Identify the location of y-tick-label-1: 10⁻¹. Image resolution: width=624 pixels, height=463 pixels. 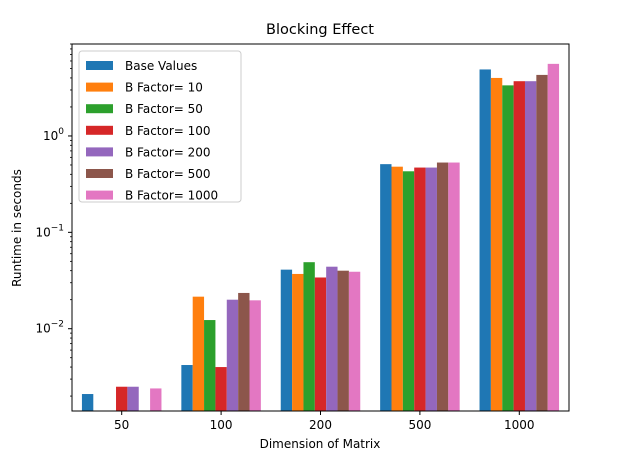
(49, 231).